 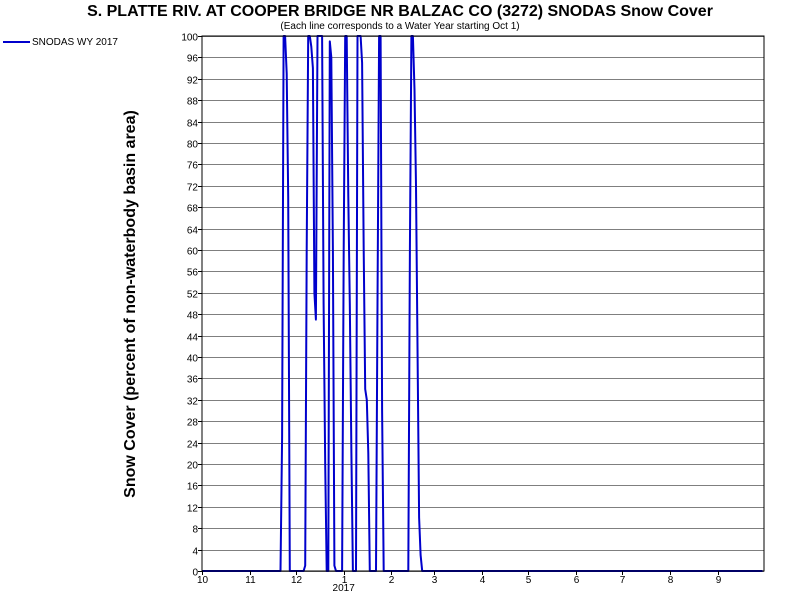 I want to click on y-tick-label: 44, so click(x=193, y=338).